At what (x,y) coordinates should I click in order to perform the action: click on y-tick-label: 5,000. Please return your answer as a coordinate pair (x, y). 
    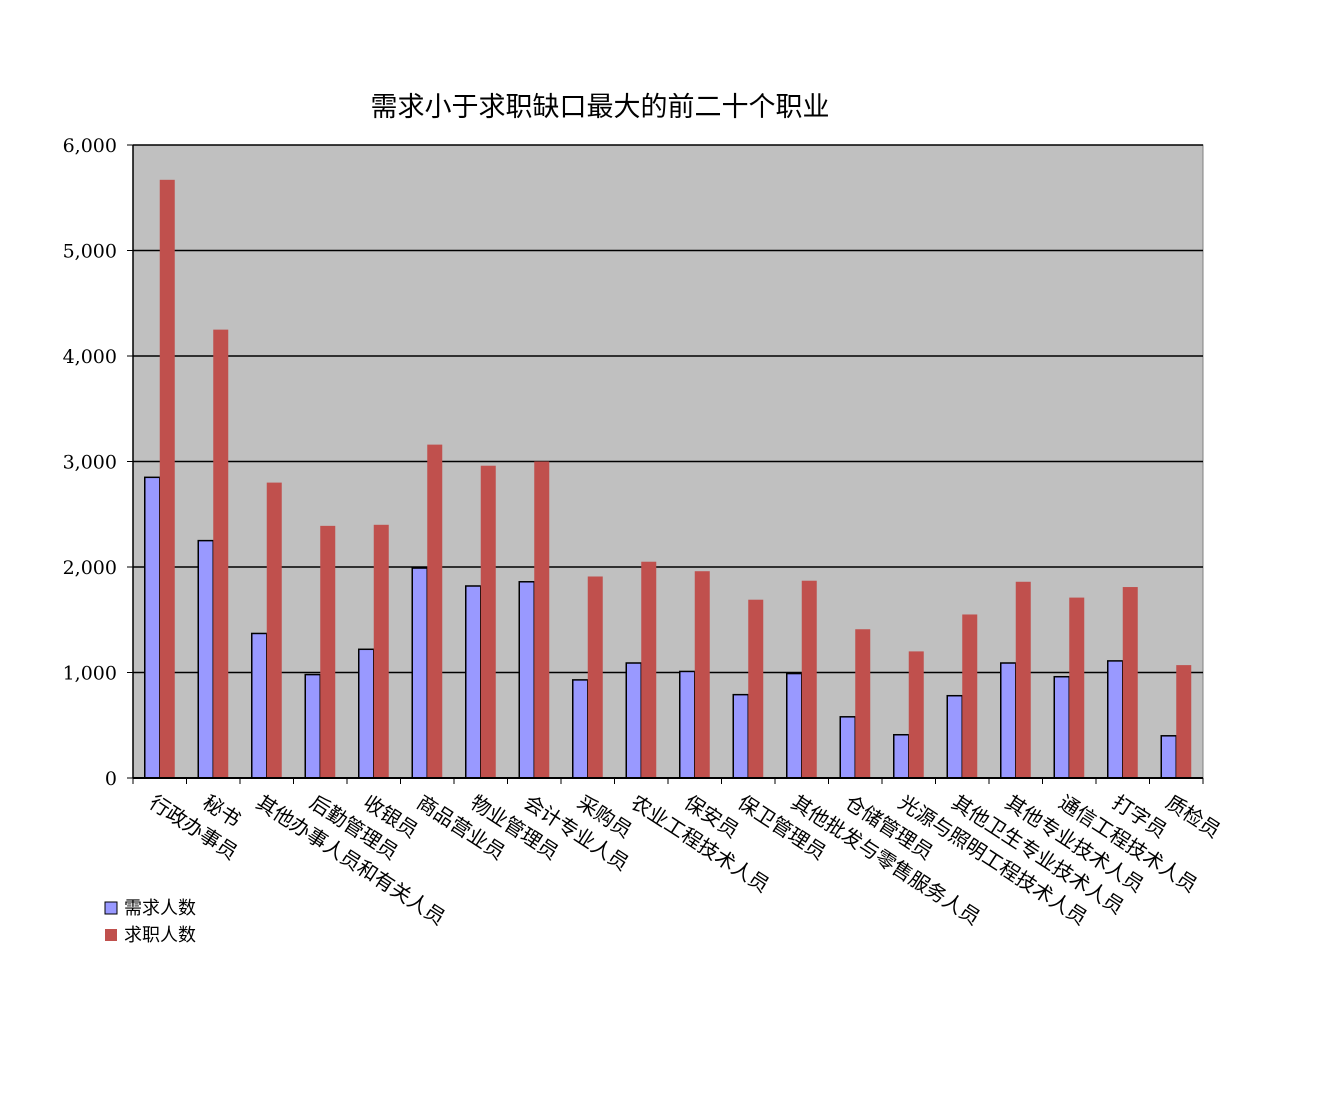
    Looking at the image, I should click on (90, 252).